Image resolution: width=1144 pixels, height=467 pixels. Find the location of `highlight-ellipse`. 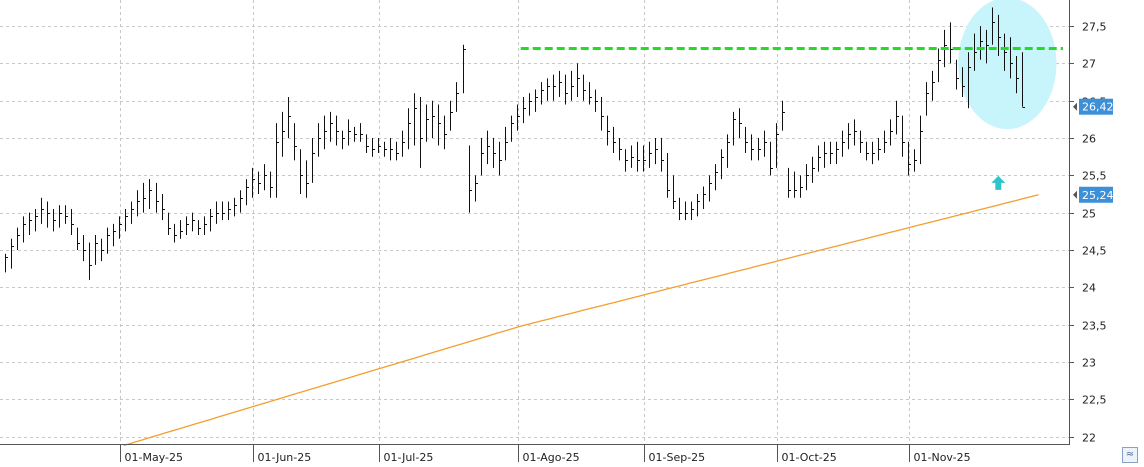

highlight-ellipse is located at coordinates (1007, 65).